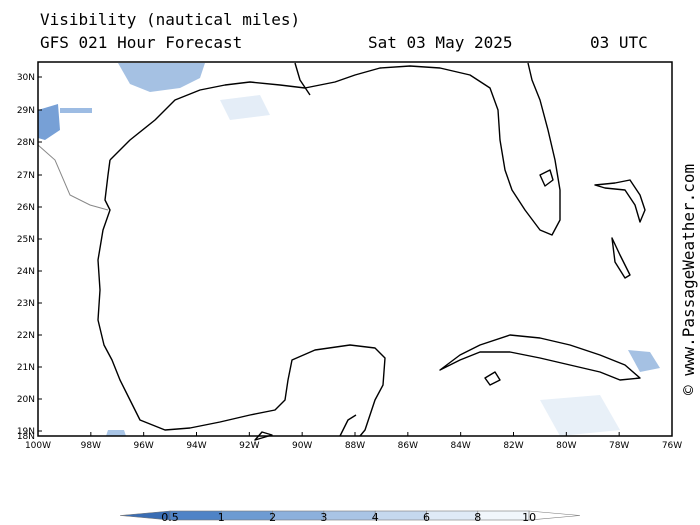 This screenshot has width=700, height=525. What do you see at coordinates (375, 517) in the screenshot?
I see `colorbar-label: 4` at bounding box center [375, 517].